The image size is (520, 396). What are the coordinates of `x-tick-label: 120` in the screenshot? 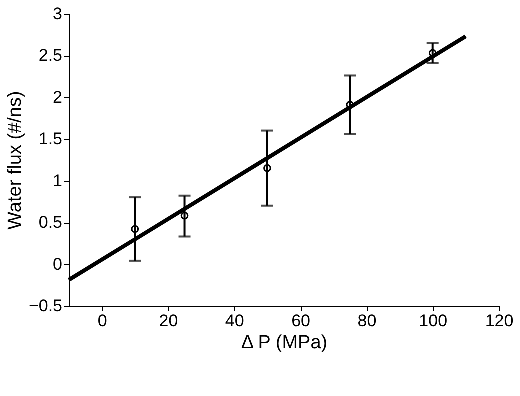 It's located at (499, 321).